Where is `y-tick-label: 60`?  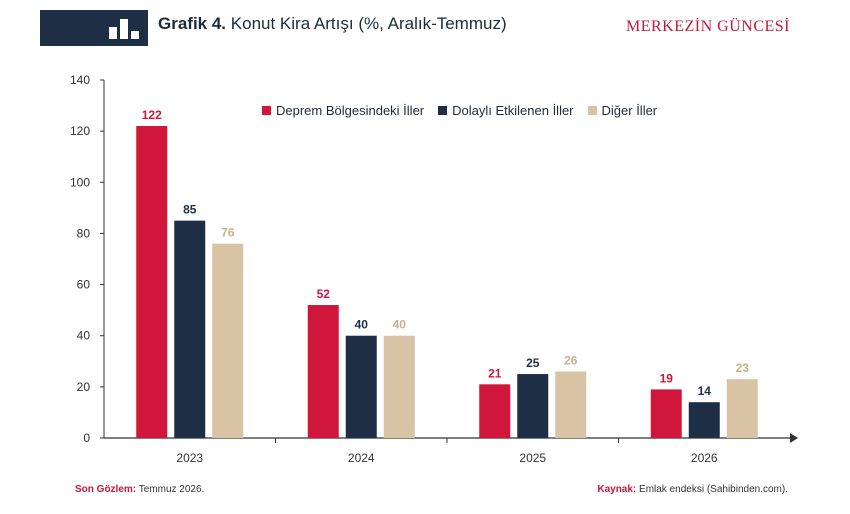
y-tick-label: 60 is located at coordinates (84, 285).